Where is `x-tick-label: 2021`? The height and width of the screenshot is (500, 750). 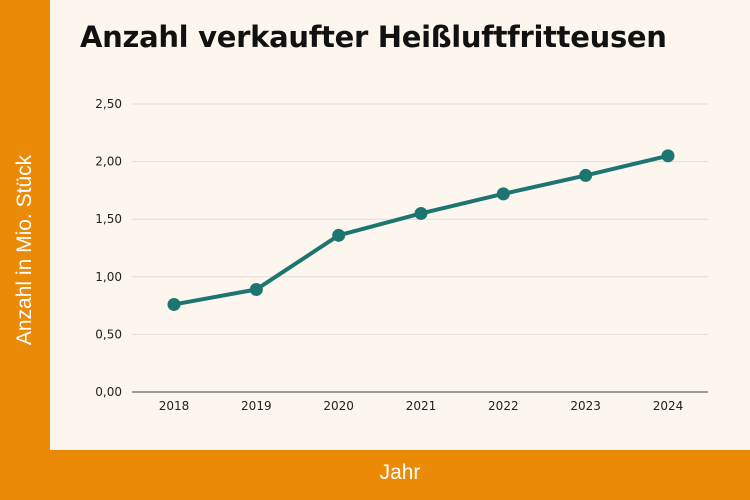 x-tick-label: 2021 is located at coordinates (421, 406).